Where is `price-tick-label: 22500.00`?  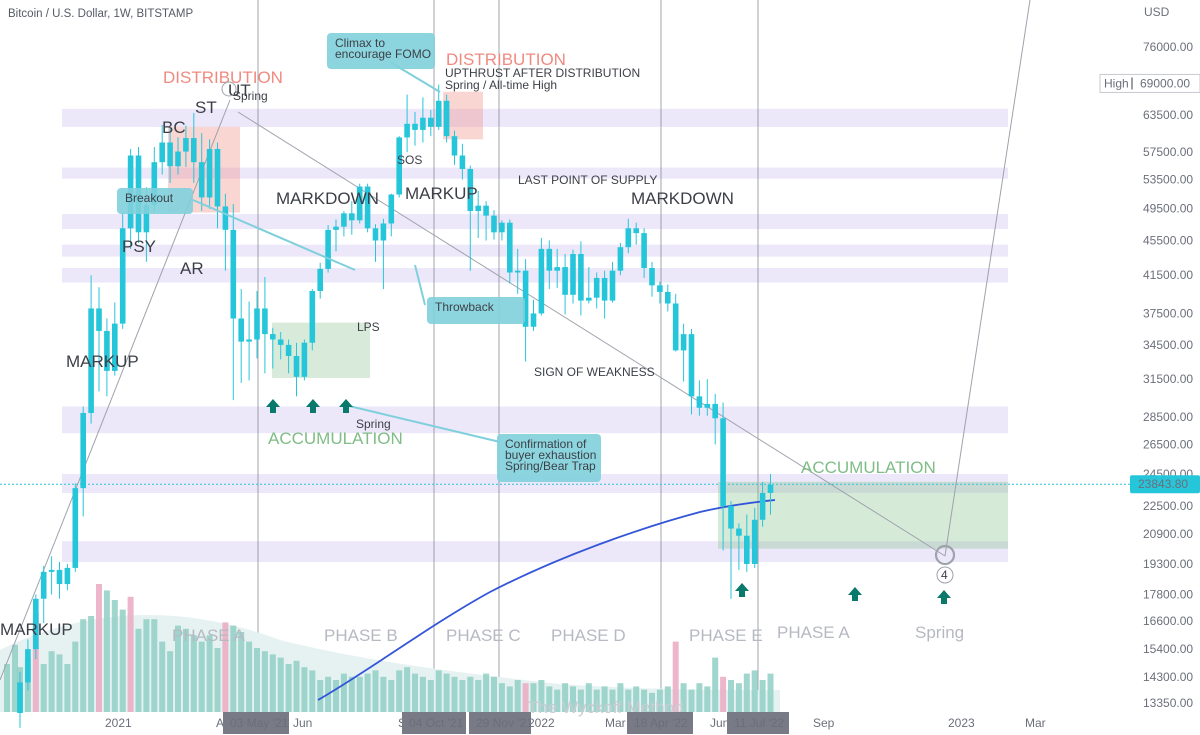 price-tick-label: 22500.00 is located at coordinates (1168, 506).